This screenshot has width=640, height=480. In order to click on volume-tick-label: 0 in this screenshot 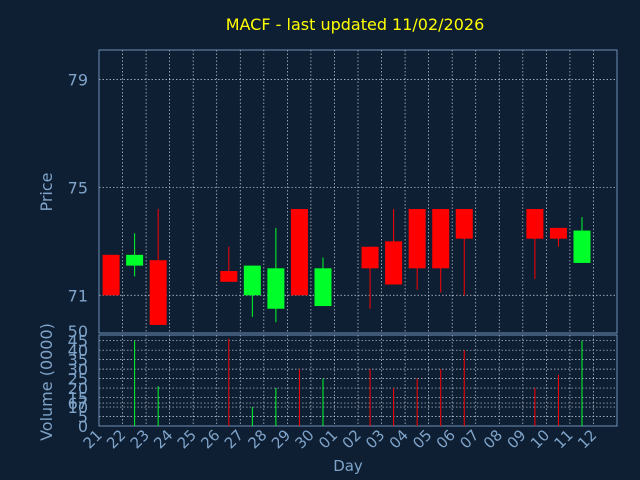, I will do `click(83, 426)`.